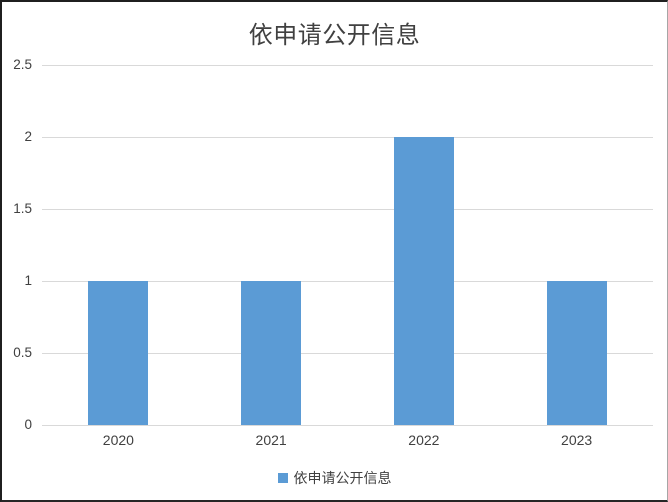 This screenshot has height=502, width=668. What do you see at coordinates (28, 424) in the screenshot?
I see `y-axis-tick-label: 0` at bounding box center [28, 424].